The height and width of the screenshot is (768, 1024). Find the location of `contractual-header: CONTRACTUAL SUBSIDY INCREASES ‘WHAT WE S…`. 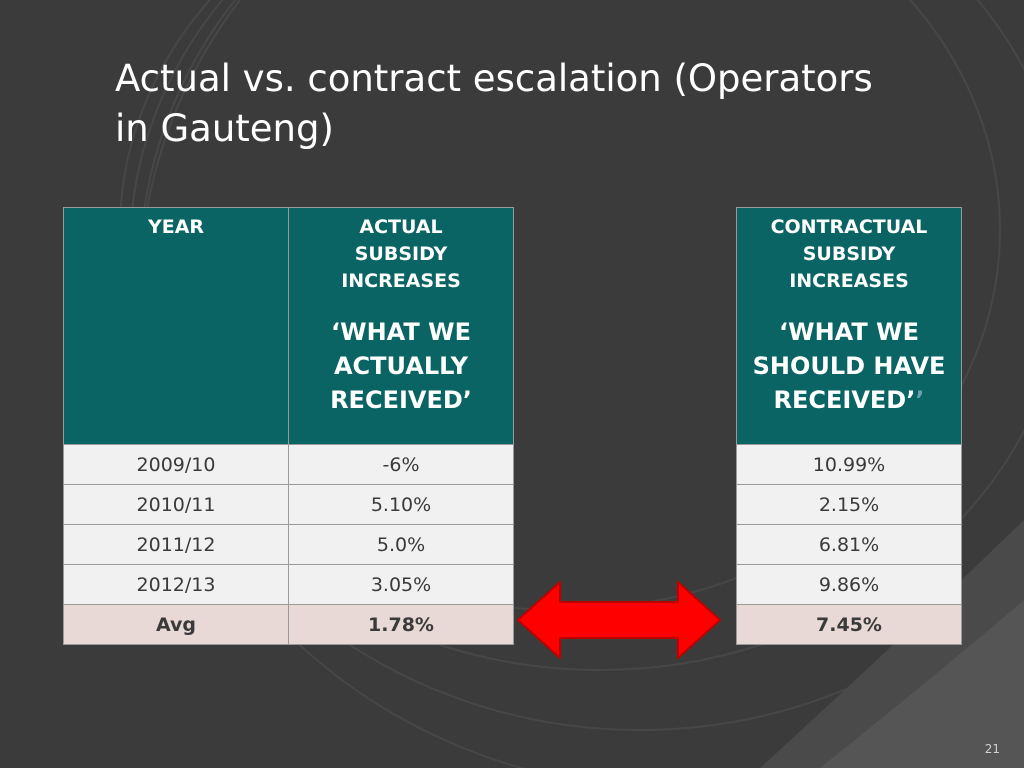

contractual-header: CONTRACTUAL SUBSIDY INCREASES ‘WHAT WE S… is located at coordinates (849, 326).